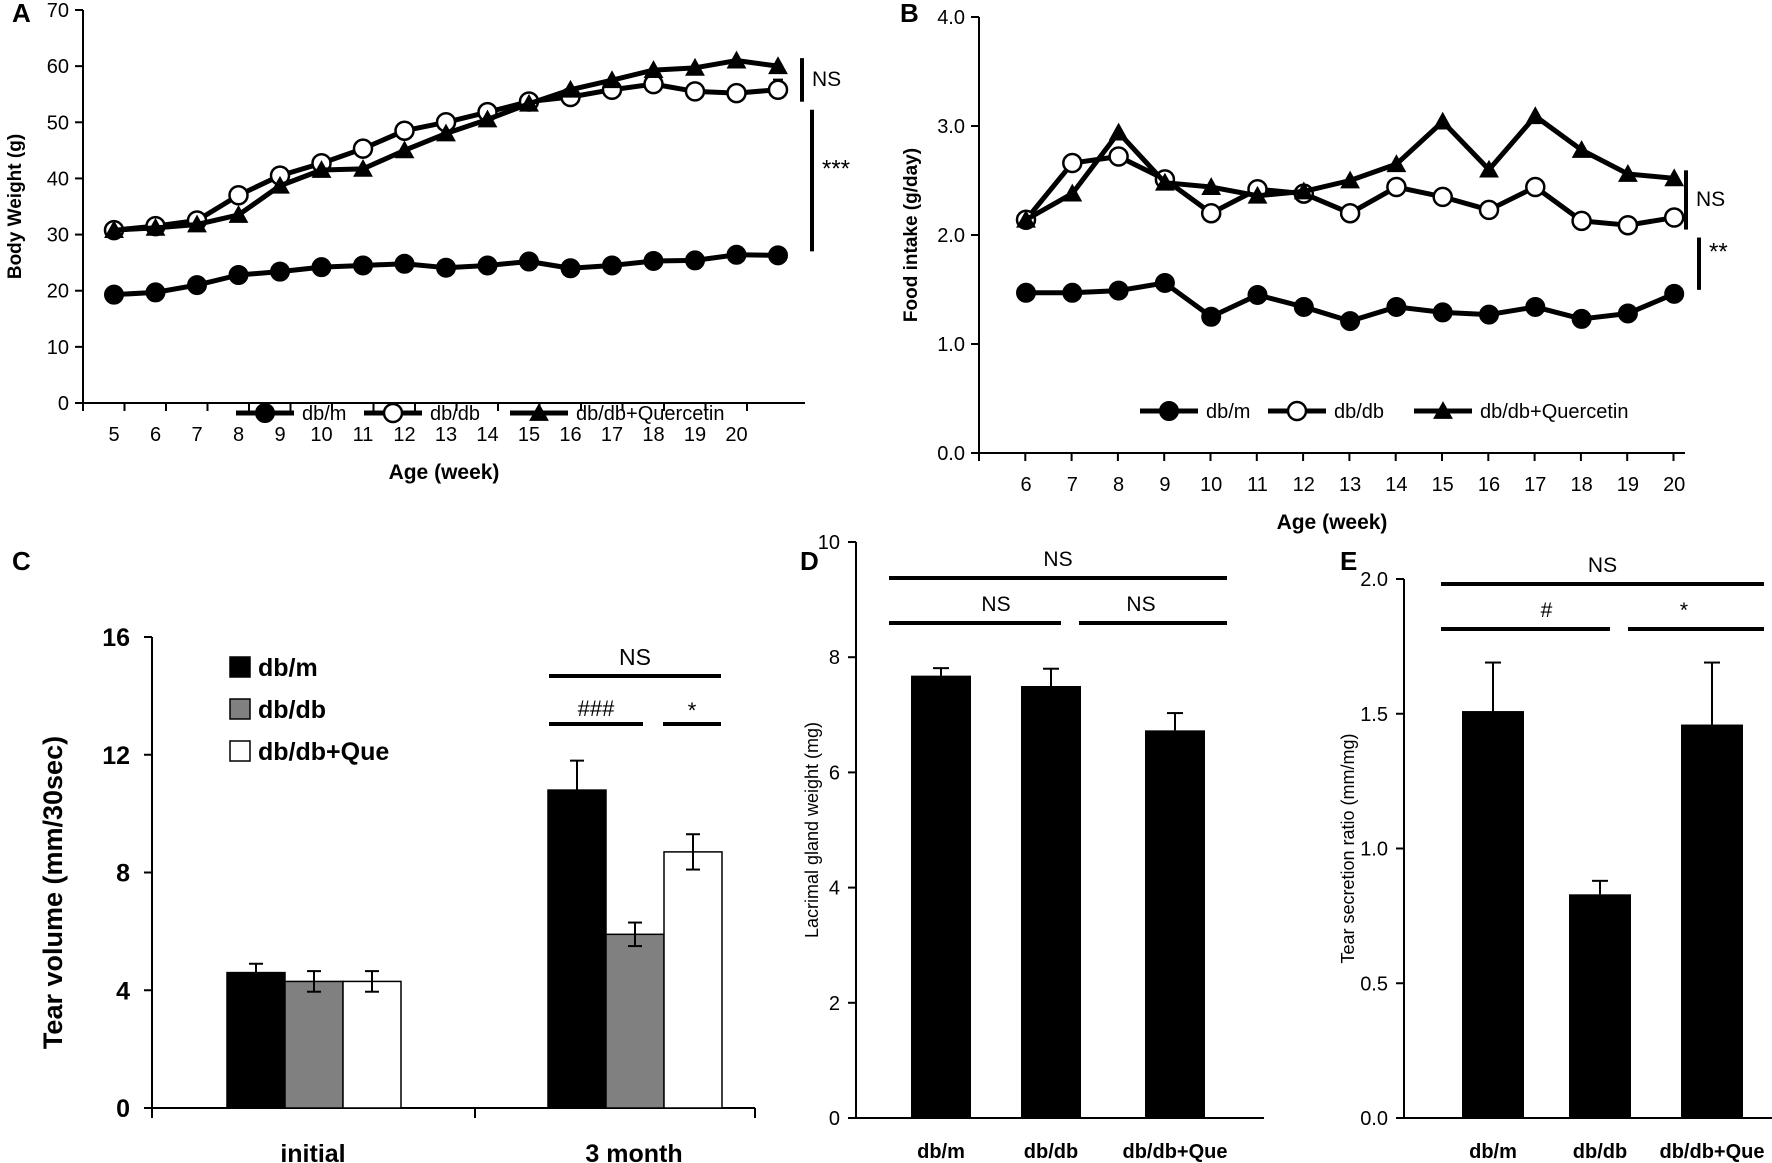  Describe the element at coordinates (58, 292) in the screenshot. I see `y-tick-label: 20` at that location.